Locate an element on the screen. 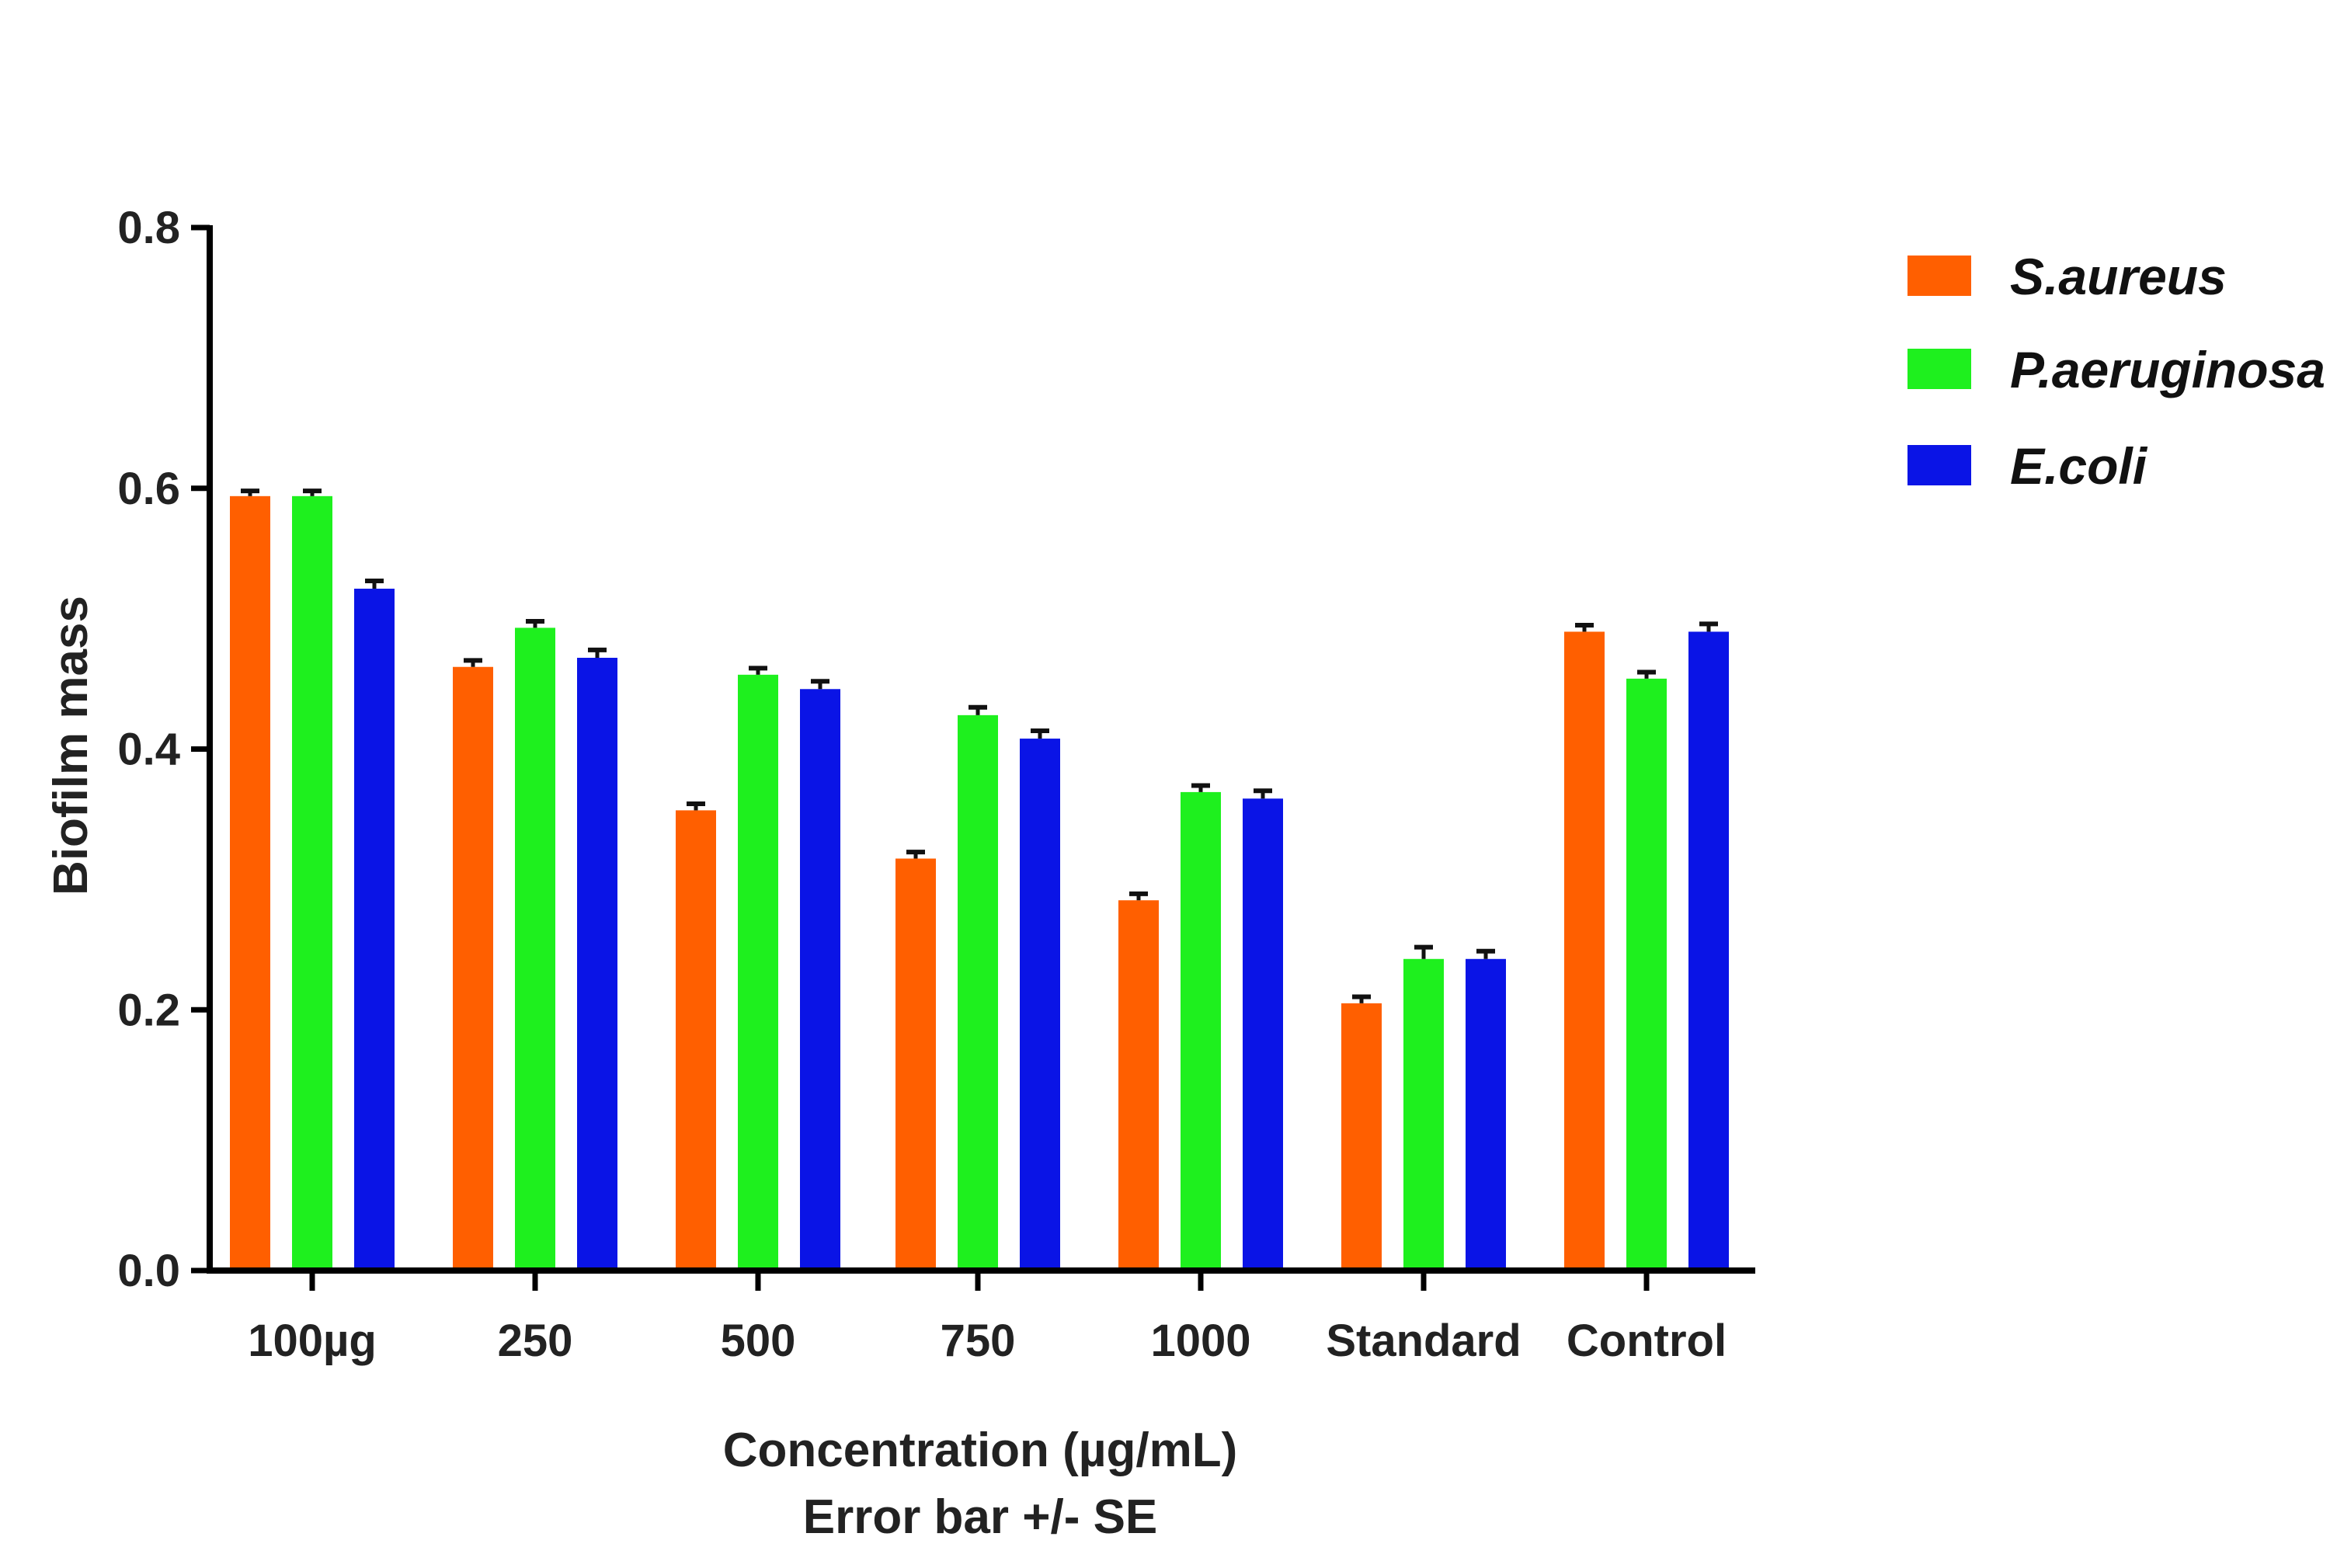  y-tick-label: 0.2 is located at coordinates (148, 1010).